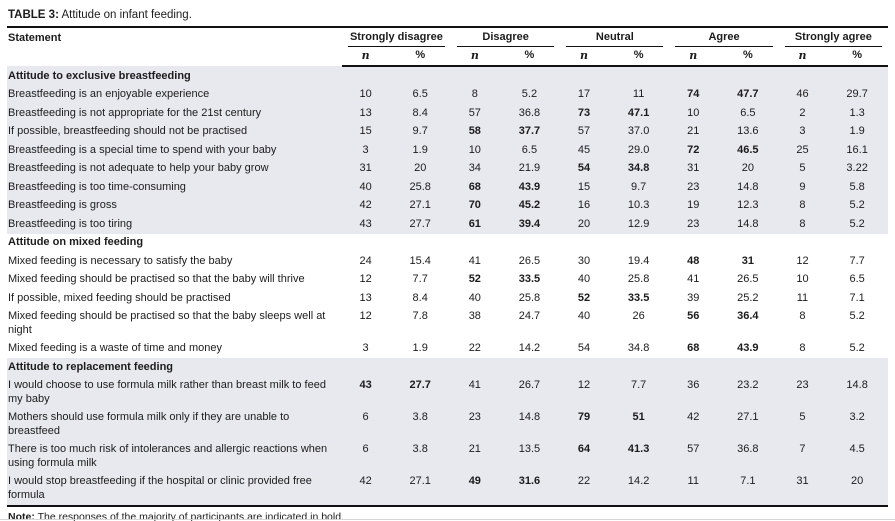 The image size is (895, 521). I want to click on pct-cell: 37.0, so click(638, 131).